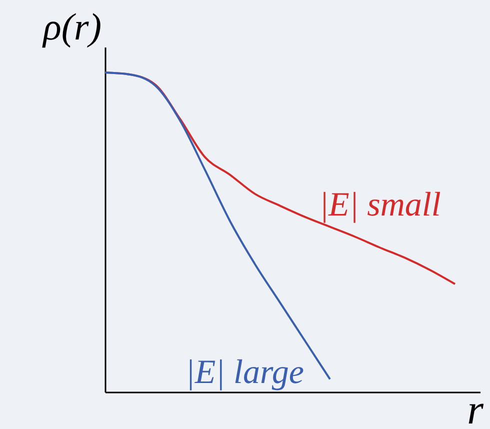 This screenshot has width=490, height=429. I want to click on x-axis-title: r, so click(475, 408).